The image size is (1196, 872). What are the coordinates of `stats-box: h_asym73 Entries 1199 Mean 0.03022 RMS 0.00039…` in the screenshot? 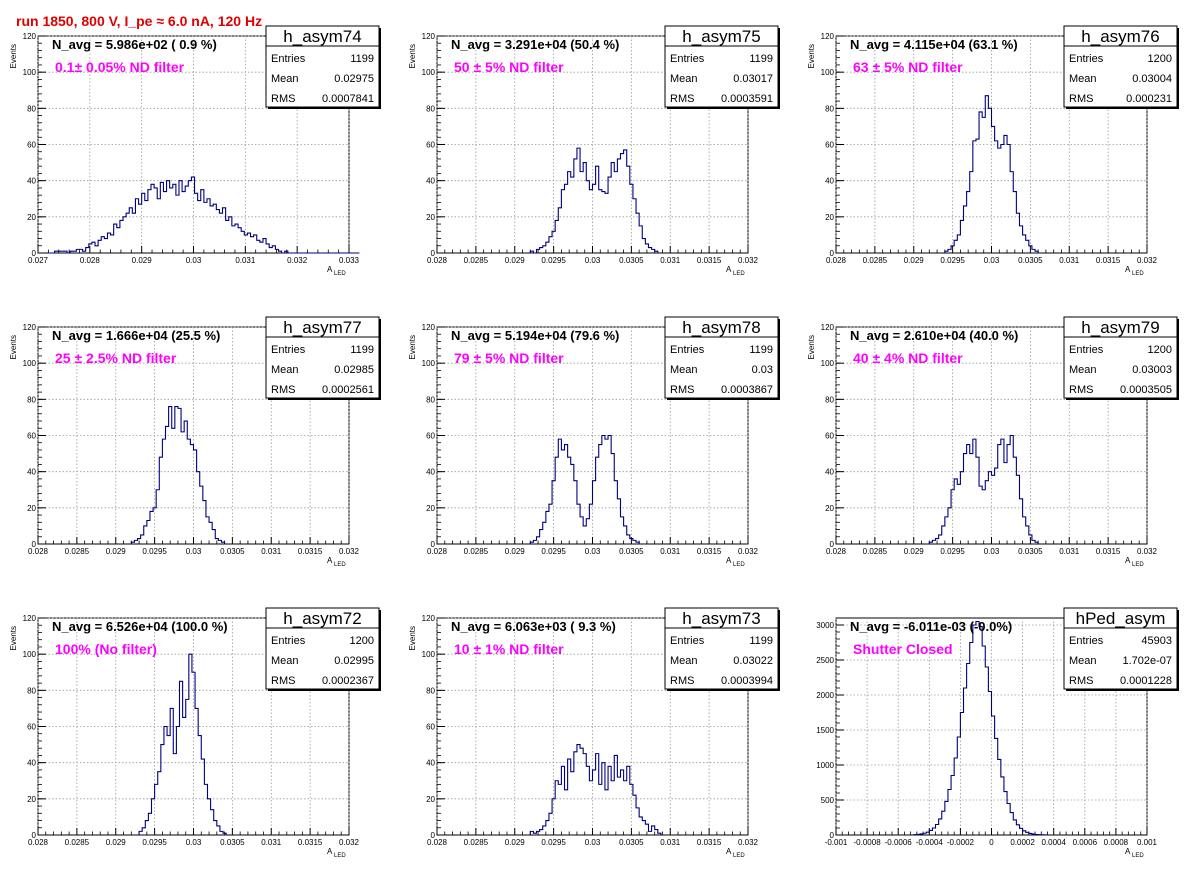 It's located at (722, 649).